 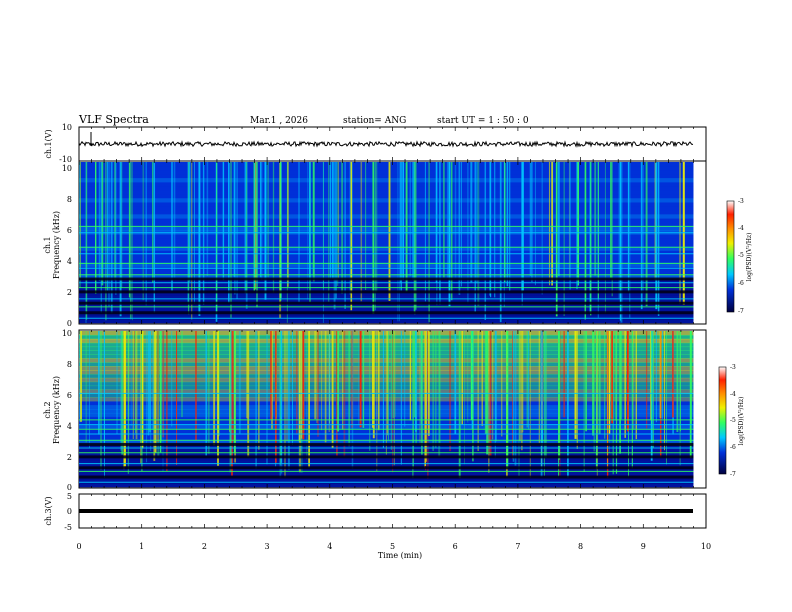 What do you see at coordinates (69, 199) in the screenshot?
I see `ch1-spec-ytick-8: 8` at bounding box center [69, 199].